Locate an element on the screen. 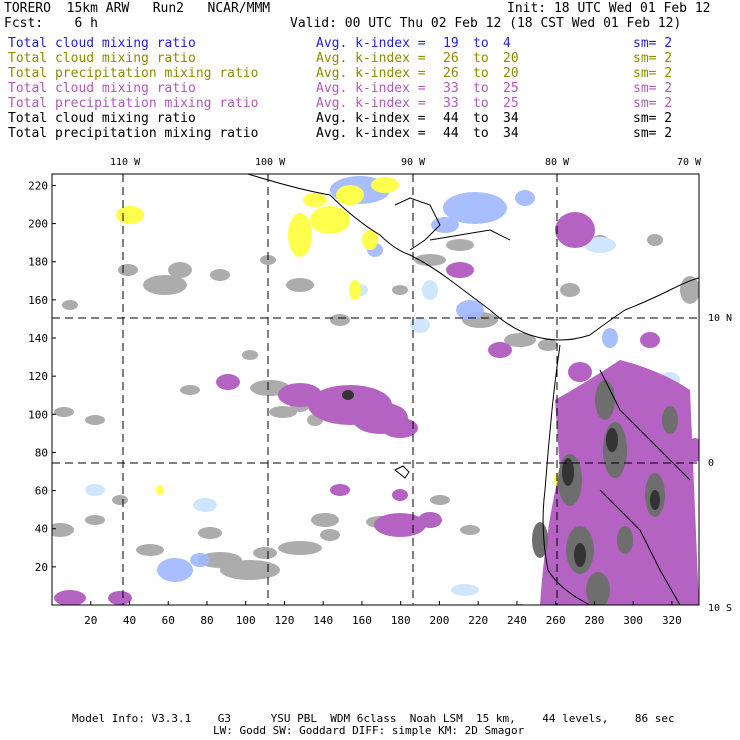  x-tick-label: 20 is located at coordinates (90, 620).